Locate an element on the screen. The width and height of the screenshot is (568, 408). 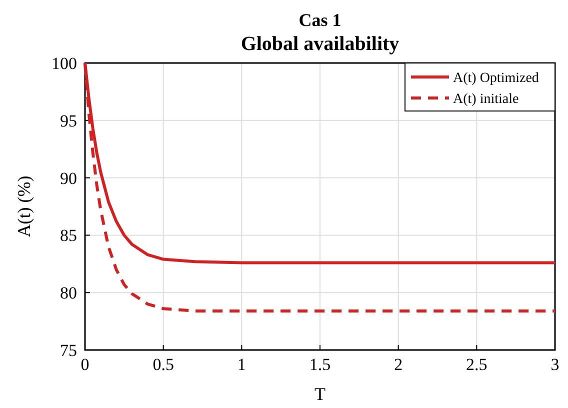
x-tick-label: 1 is located at coordinates (241, 364).